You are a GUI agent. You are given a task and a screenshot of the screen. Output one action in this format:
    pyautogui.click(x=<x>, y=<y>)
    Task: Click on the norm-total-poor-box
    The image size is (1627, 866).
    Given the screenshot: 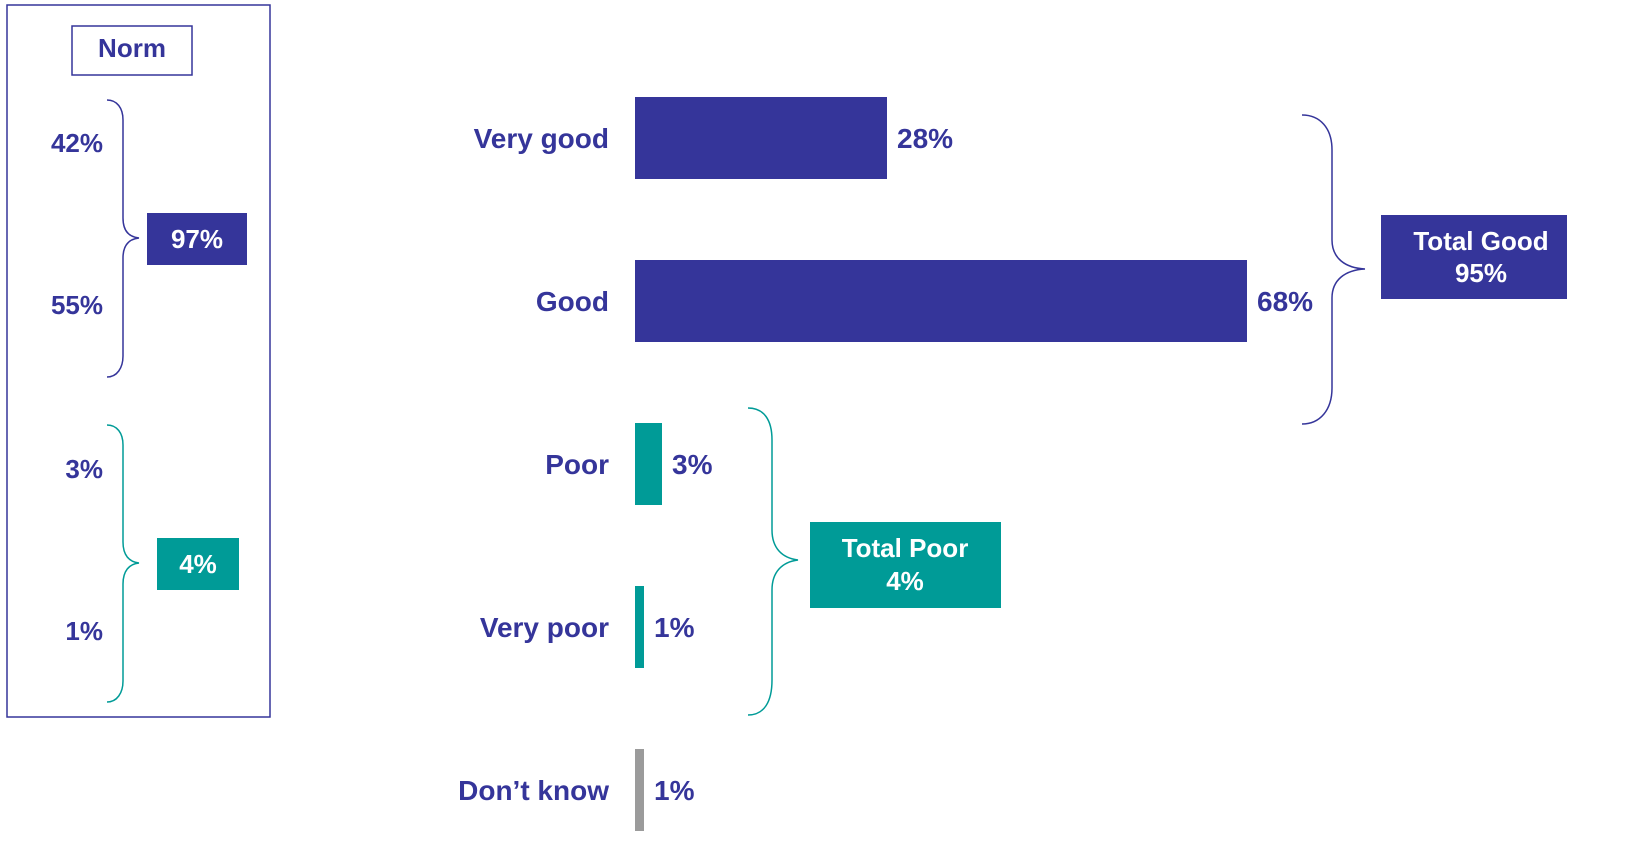 What is the action you would take?
    pyautogui.click(x=198, y=564)
    